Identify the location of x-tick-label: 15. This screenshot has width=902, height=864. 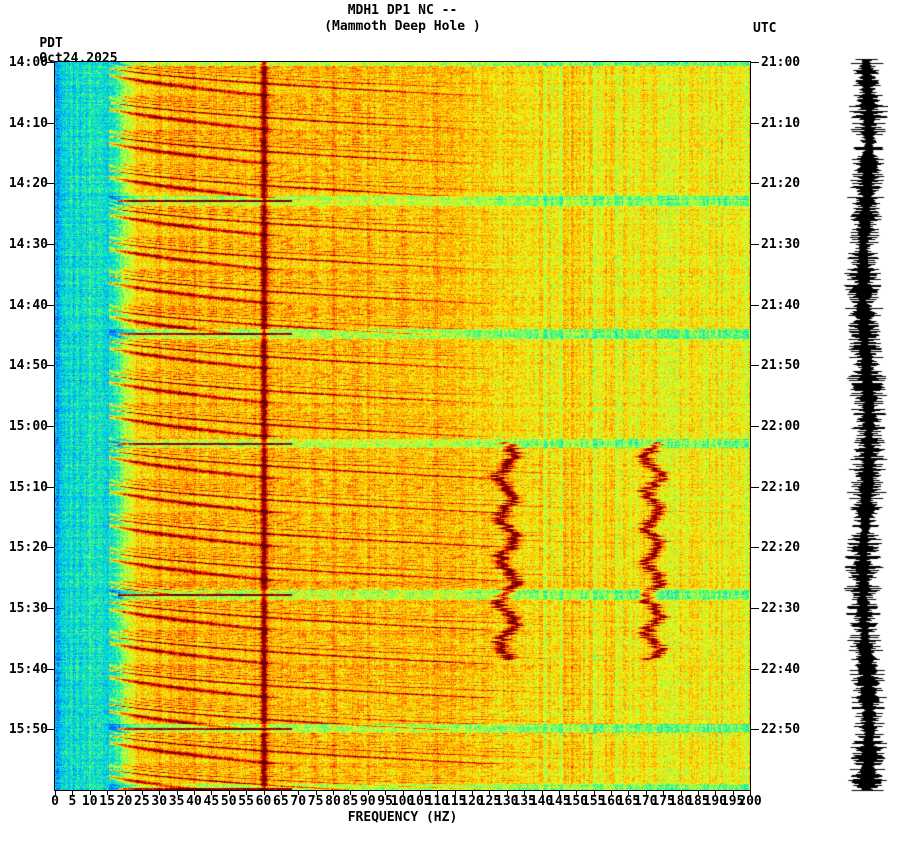
(107, 801).